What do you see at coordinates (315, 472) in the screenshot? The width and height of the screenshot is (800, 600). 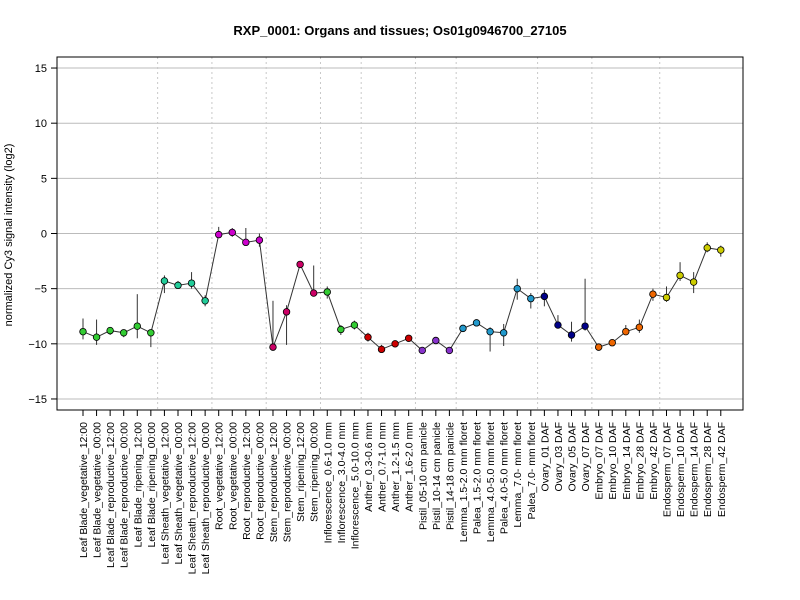 I see `x-tick-label: Stem_ripening_00:00` at bounding box center [315, 472].